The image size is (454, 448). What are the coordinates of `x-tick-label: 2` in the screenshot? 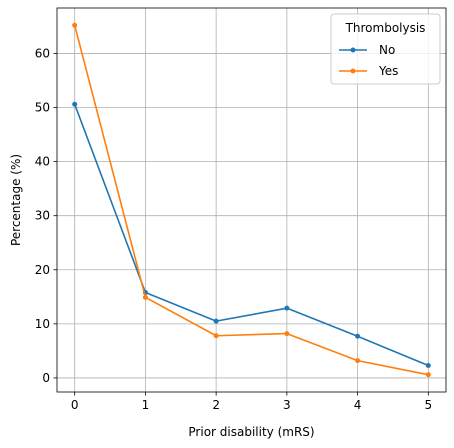 It's located at (216, 405).